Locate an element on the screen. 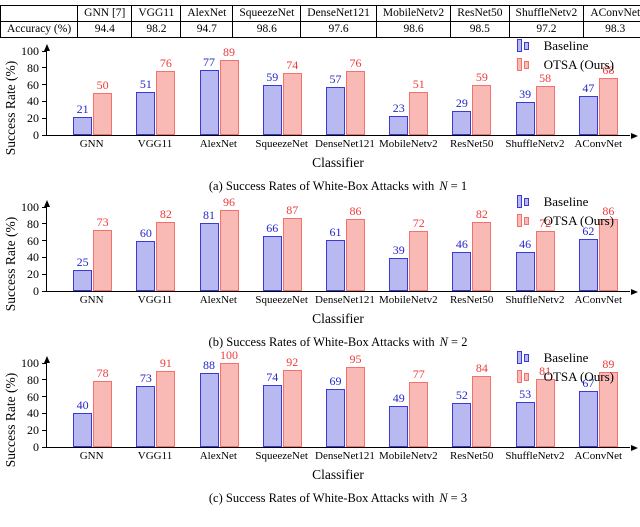  otsa-barwrap: 58 is located at coordinates (545, 103).